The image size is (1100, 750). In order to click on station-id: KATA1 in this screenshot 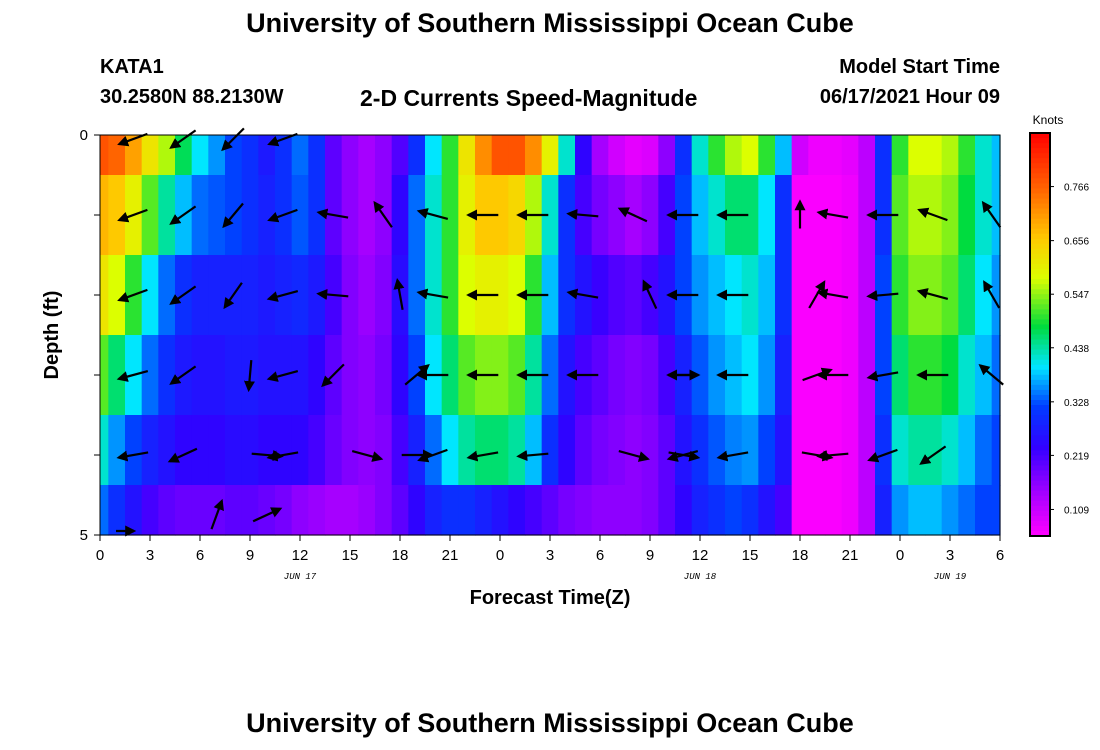, I will do `click(132, 67)`.